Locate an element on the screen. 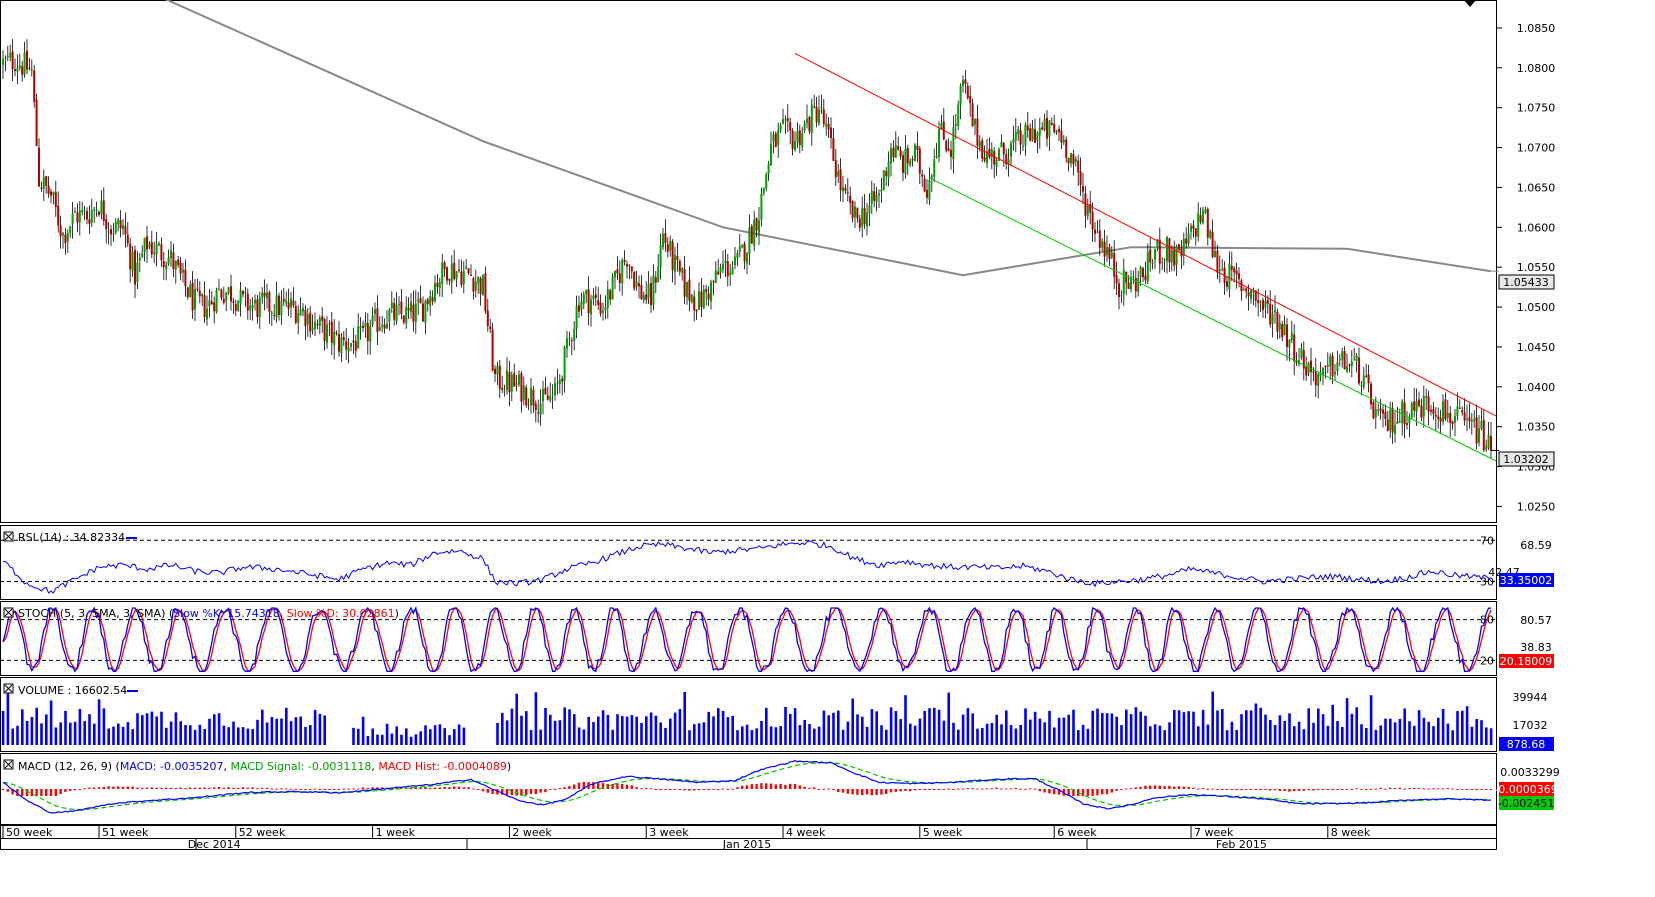  week-label: 6 week is located at coordinates (1077, 832).